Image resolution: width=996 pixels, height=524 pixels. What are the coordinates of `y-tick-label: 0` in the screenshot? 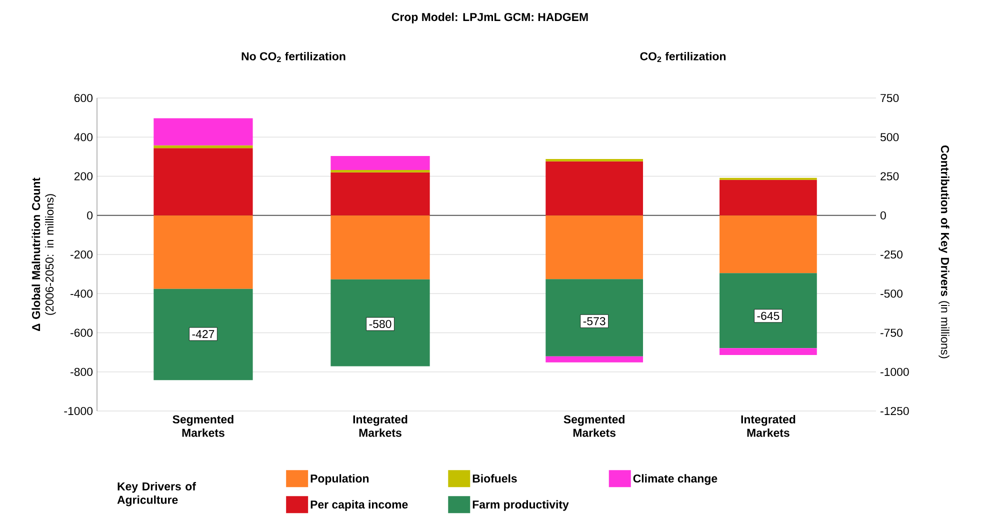 It's located at (90, 215).